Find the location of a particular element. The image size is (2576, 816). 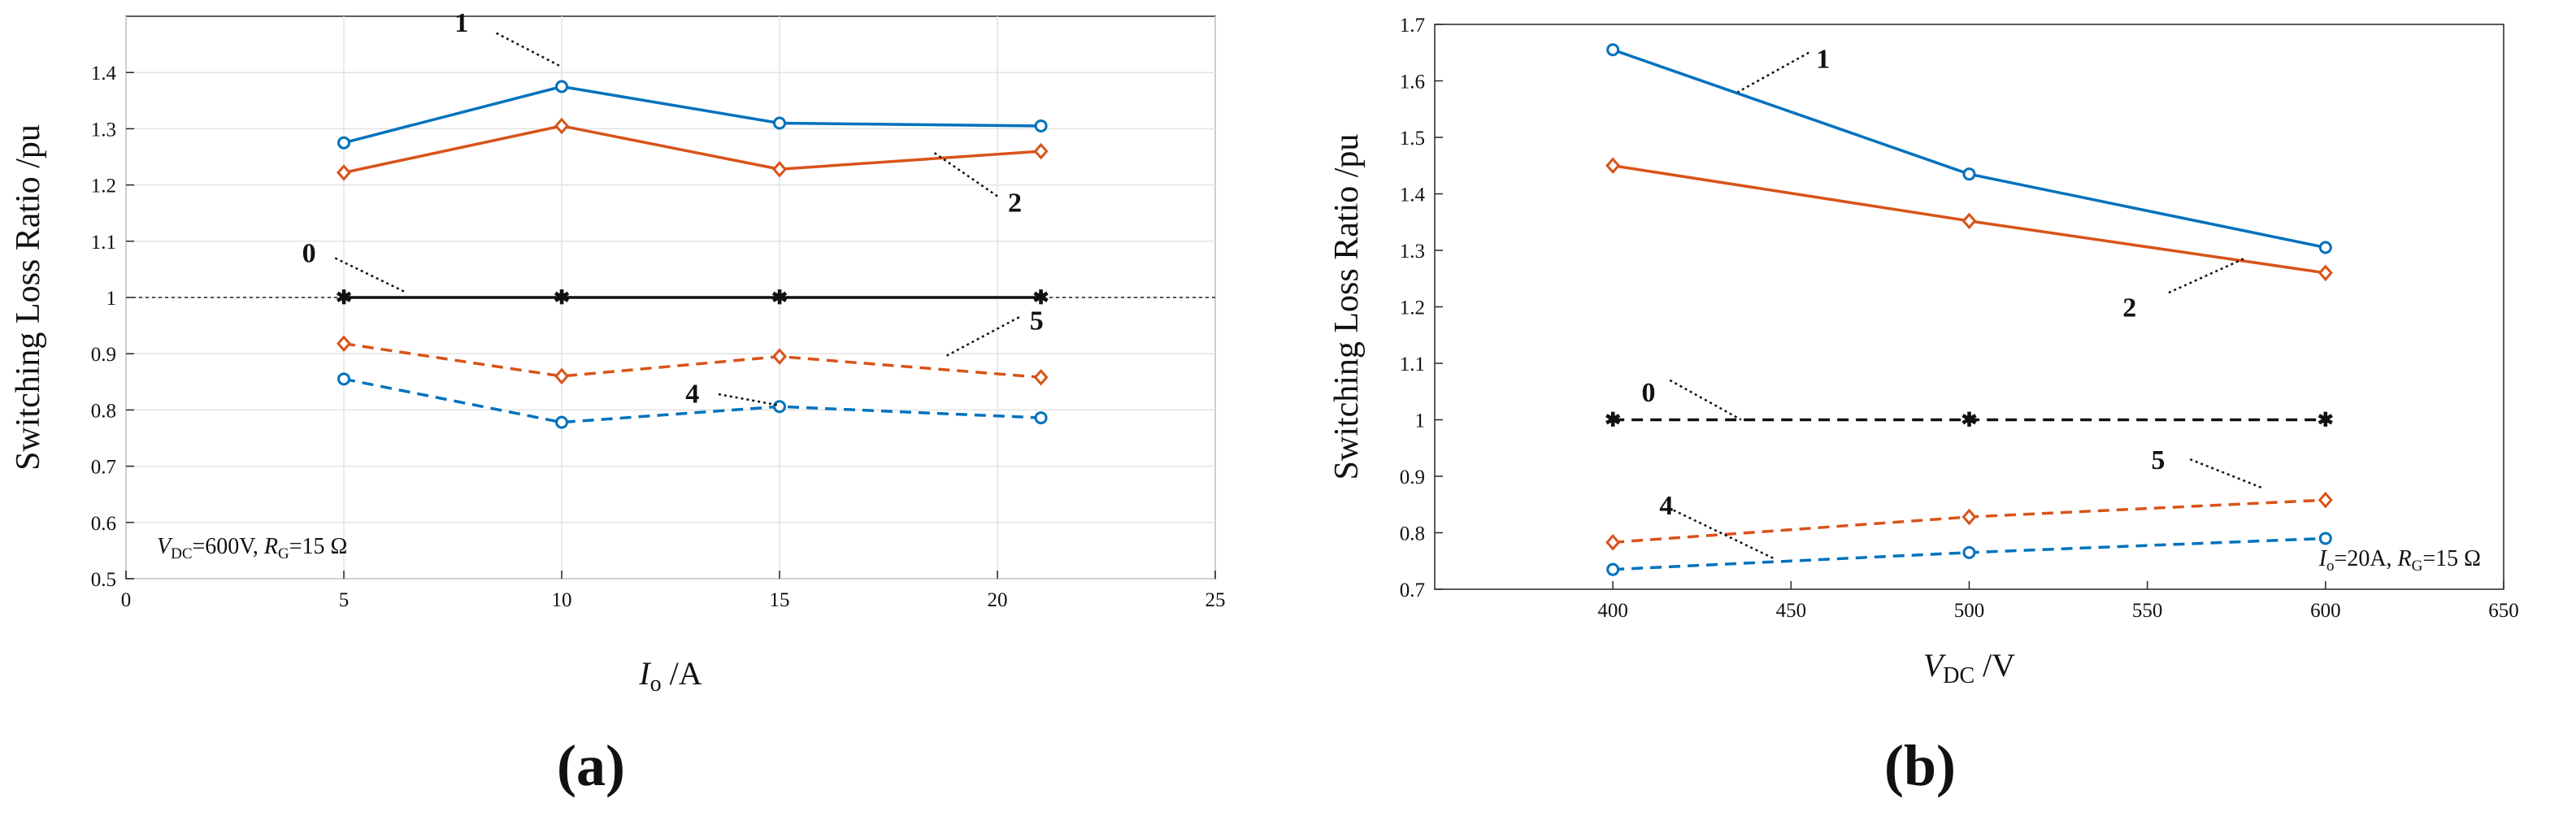

y-tick-label: 0.6 is located at coordinates (103, 524).